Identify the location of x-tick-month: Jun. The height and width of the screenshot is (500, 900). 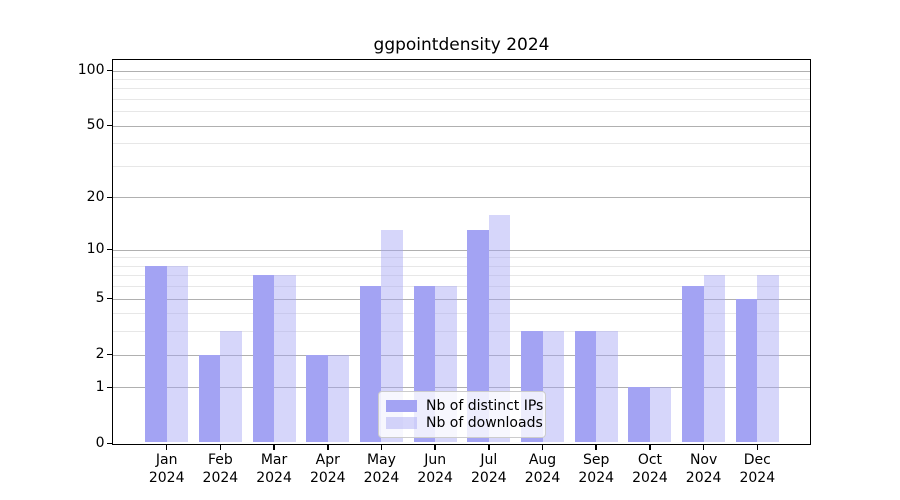
(435, 460).